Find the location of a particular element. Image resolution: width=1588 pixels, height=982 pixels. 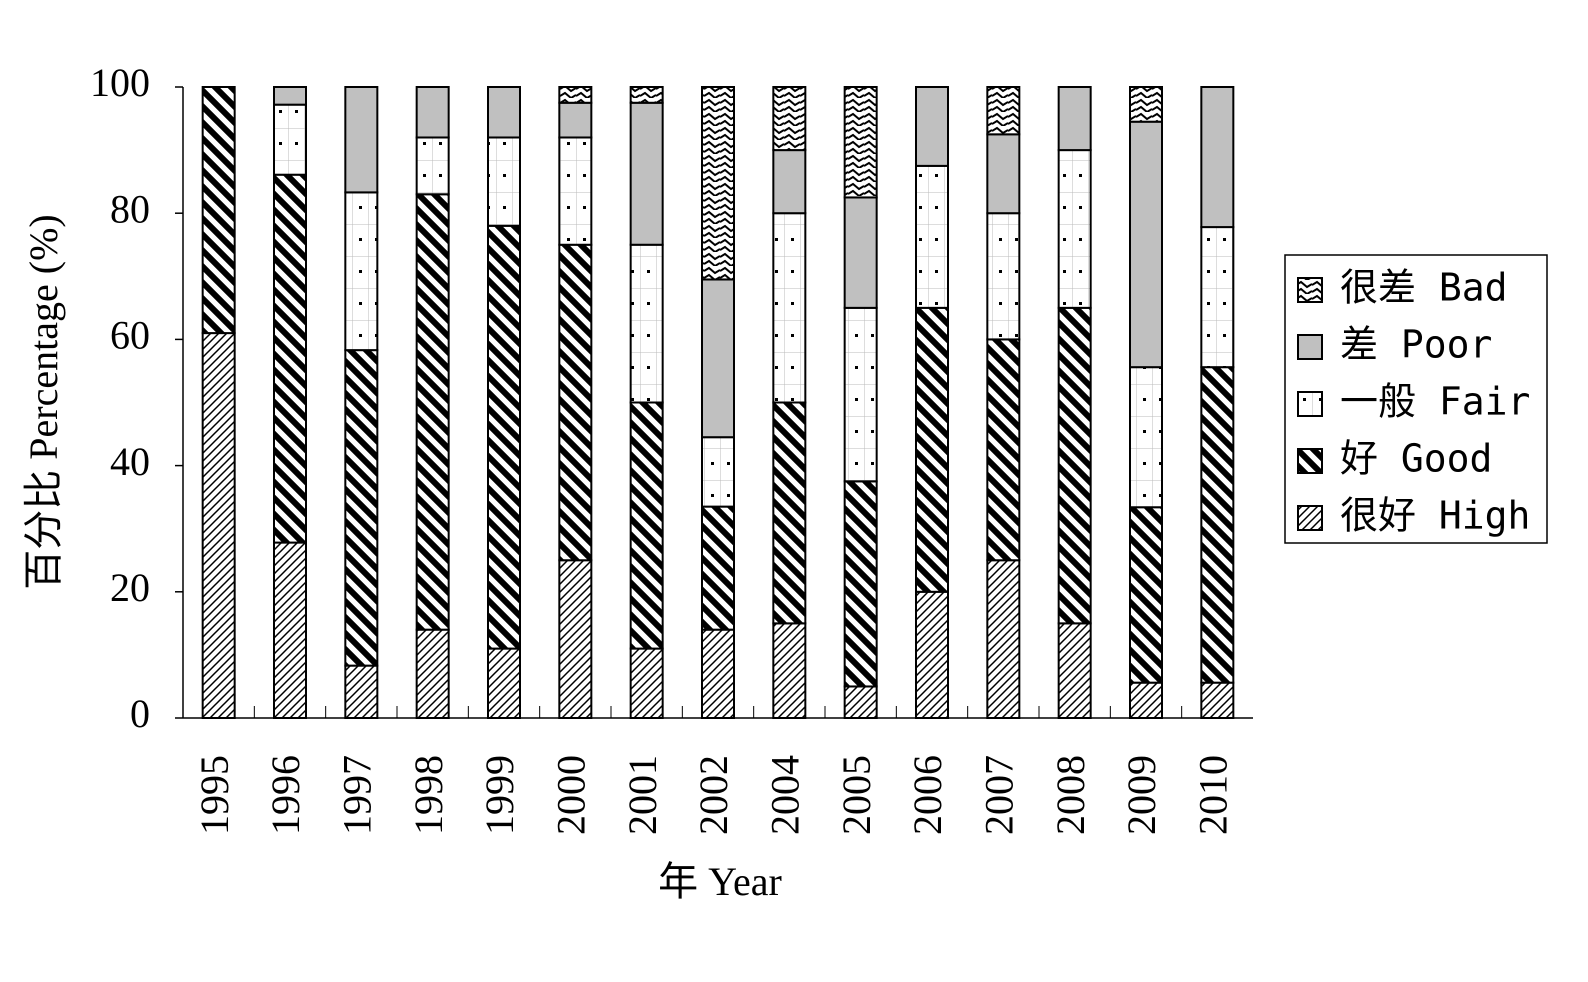

x-tick-label: 2010 is located at coordinates (1213, 795).